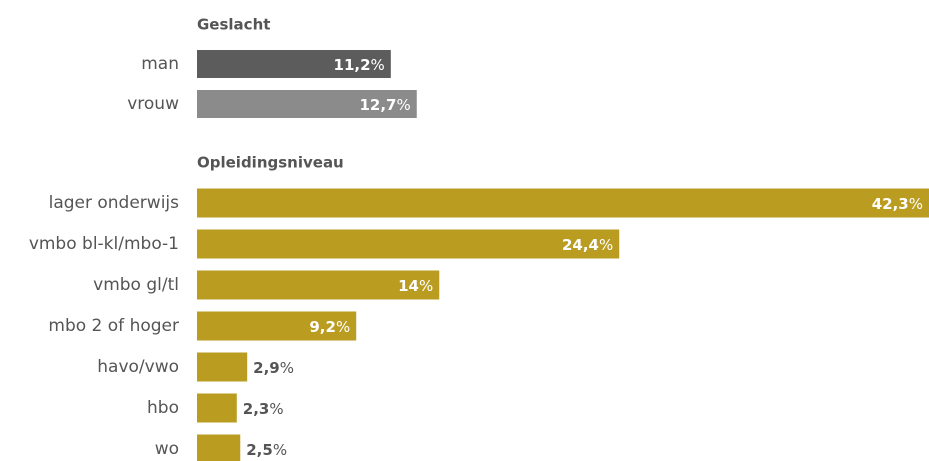  What do you see at coordinates (160, 64) in the screenshot?
I see `category-label: man` at bounding box center [160, 64].